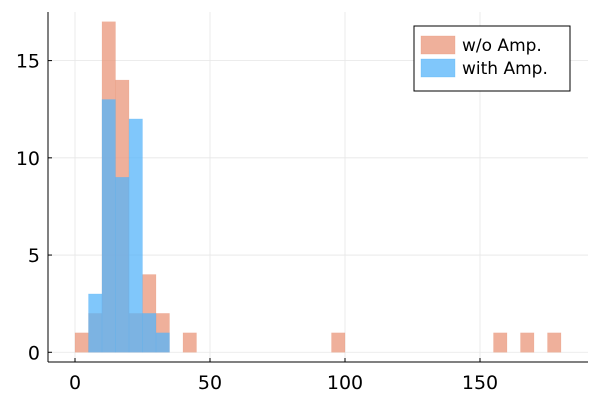 This screenshot has width=600, height=400. What do you see at coordinates (34, 256) in the screenshot?
I see `y-tick-label: 5` at bounding box center [34, 256].